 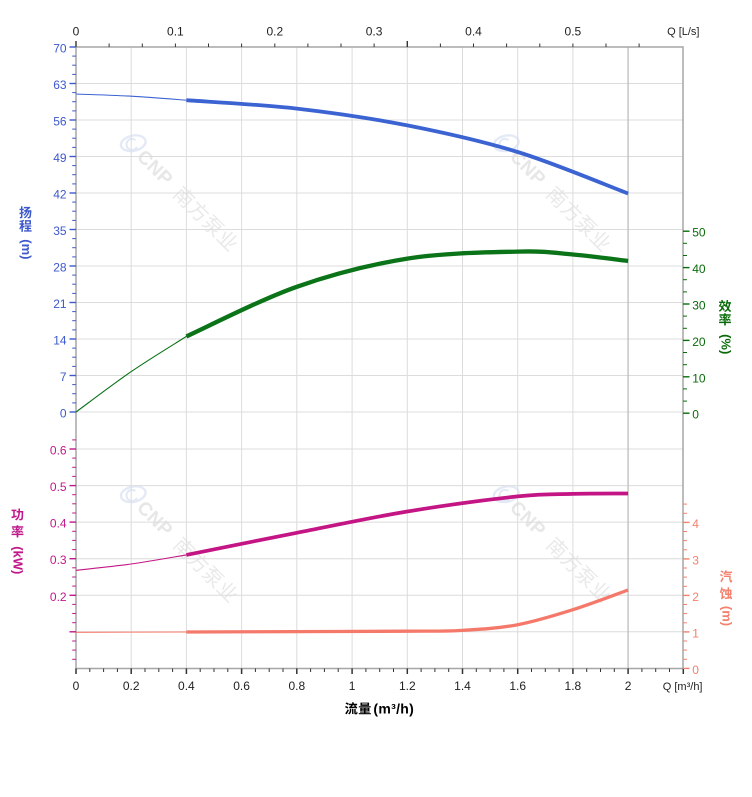 I want to click on svg-text: 0.1, so click(x=175, y=32).